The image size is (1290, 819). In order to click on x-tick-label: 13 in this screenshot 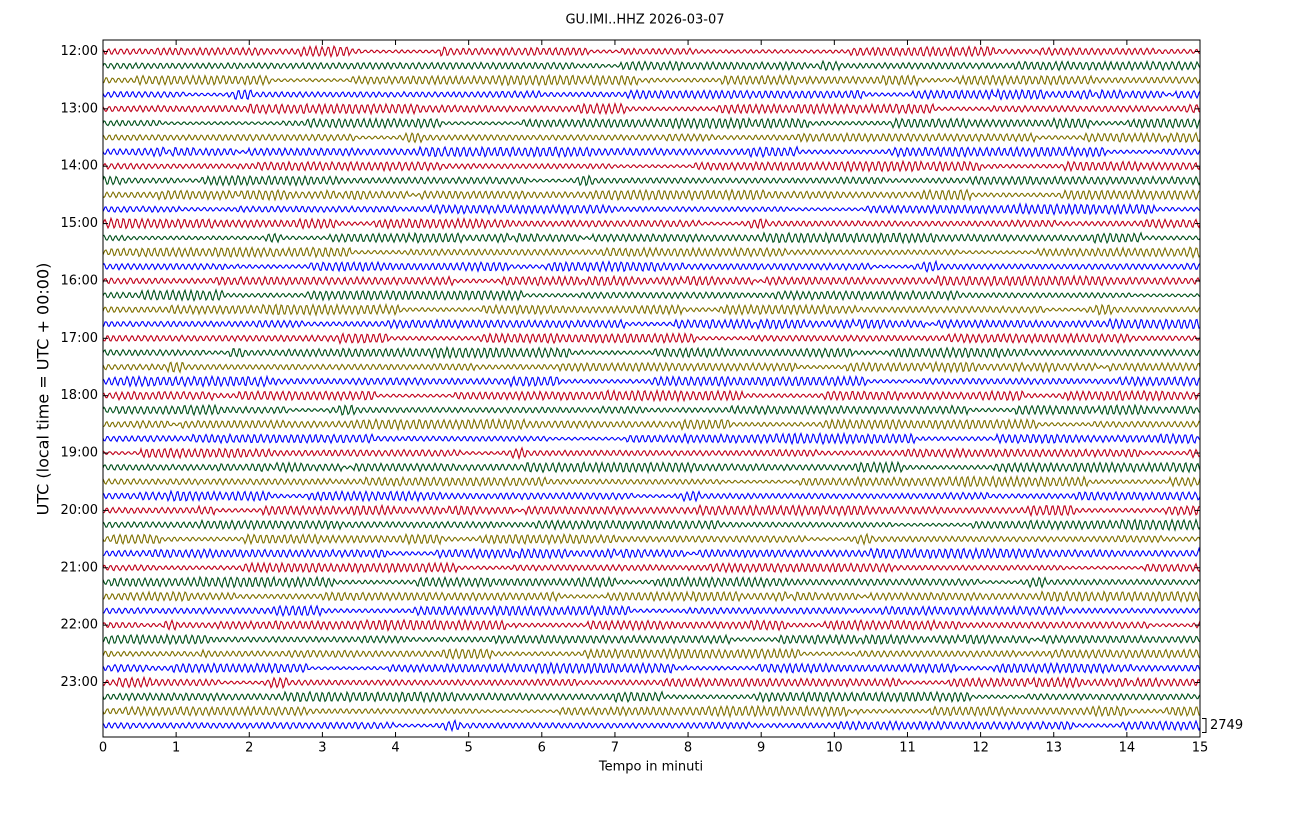, I will do `click(1053, 748)`.